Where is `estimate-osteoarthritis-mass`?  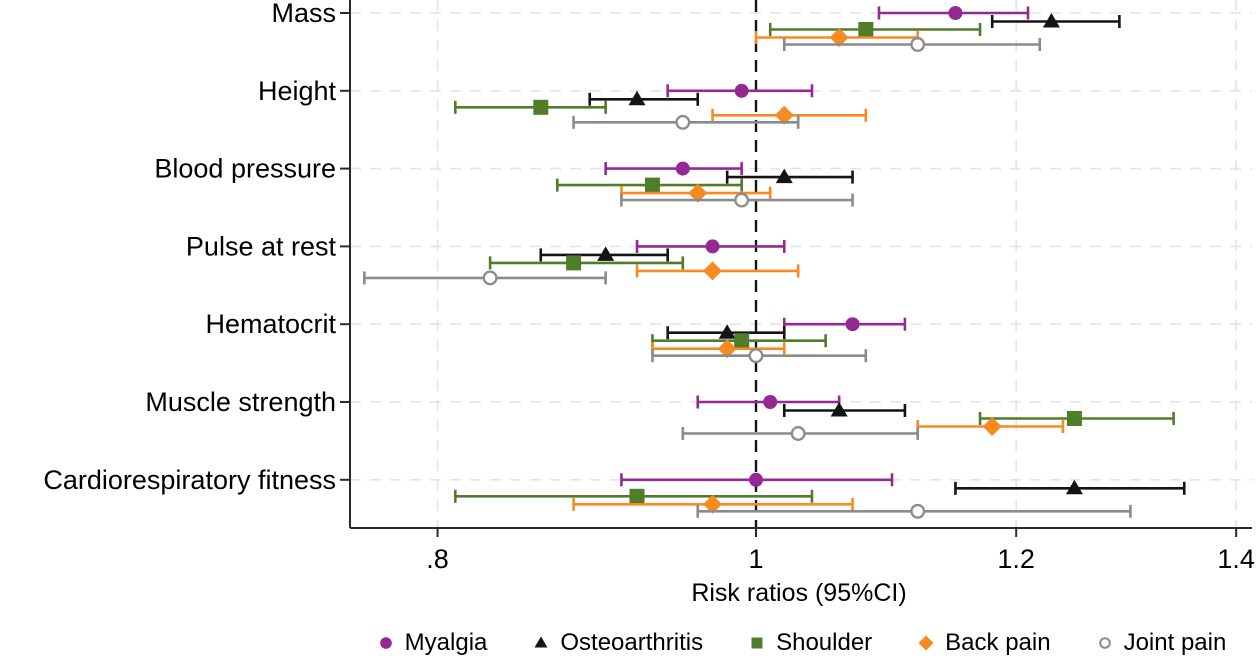
estimate-osteoarthritis-mass is located at coordinates (1055, 20).